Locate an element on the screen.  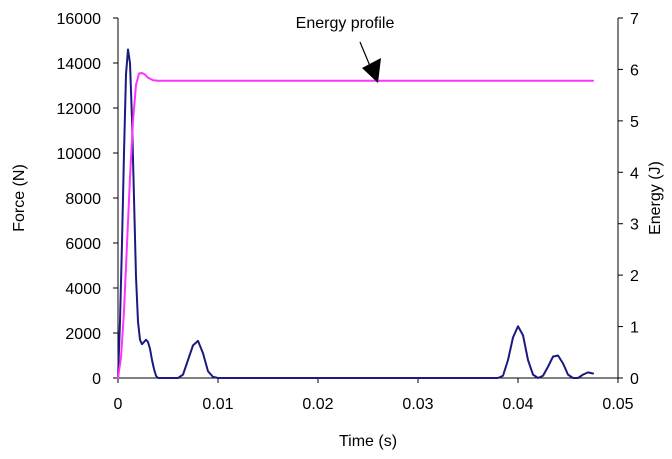
x-tick-label: 0.05 is located at coordinates (617, 404).